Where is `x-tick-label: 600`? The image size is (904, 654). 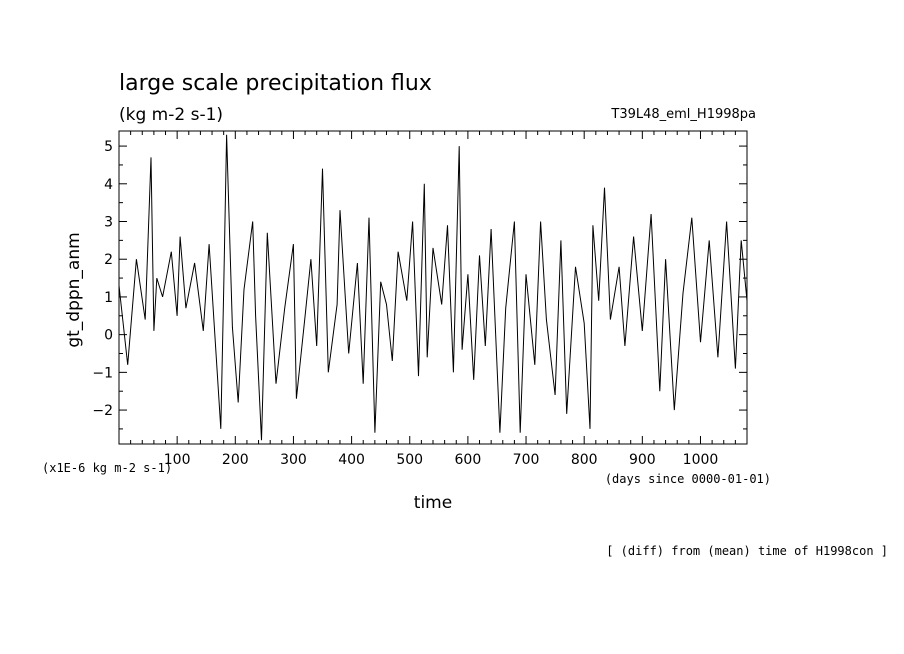 x-tick-label: 600 is located at coordinates (468, 460).